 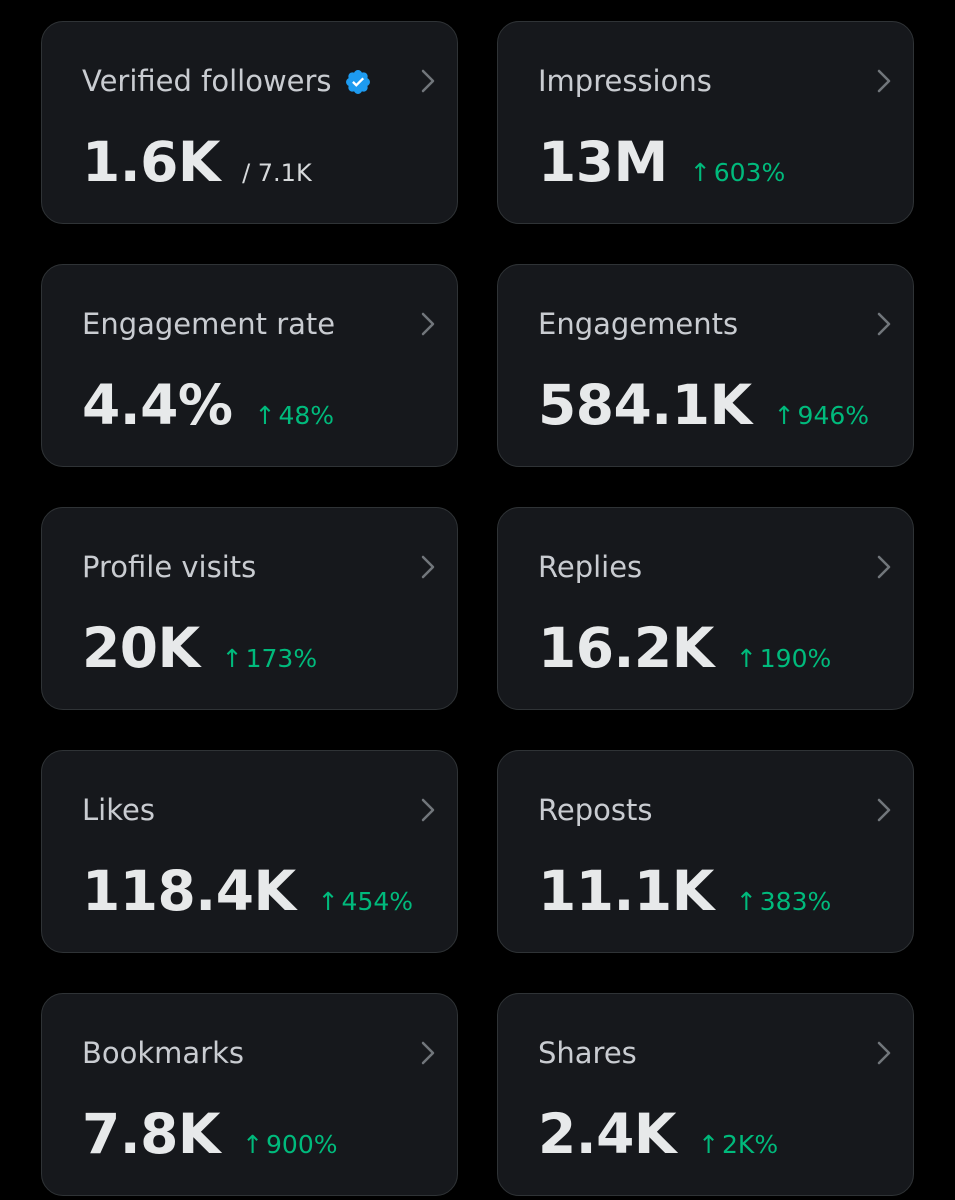 What do you see at coordinates (638, 324) in the screenshot?
I see `card-title: Engagements` at bounding box center [638, 324].